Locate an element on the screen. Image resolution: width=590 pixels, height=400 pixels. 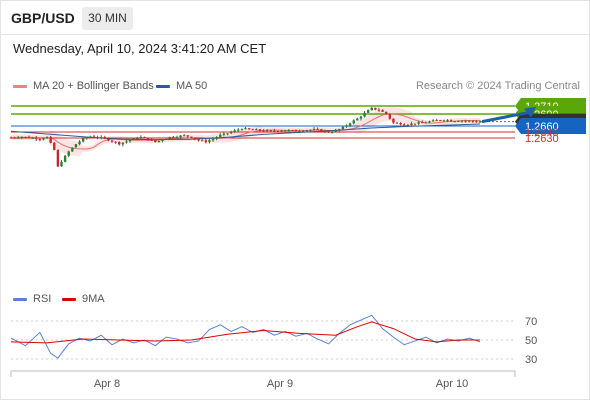
rsi-tick-label: 30 is located at coordinates (531, 360).